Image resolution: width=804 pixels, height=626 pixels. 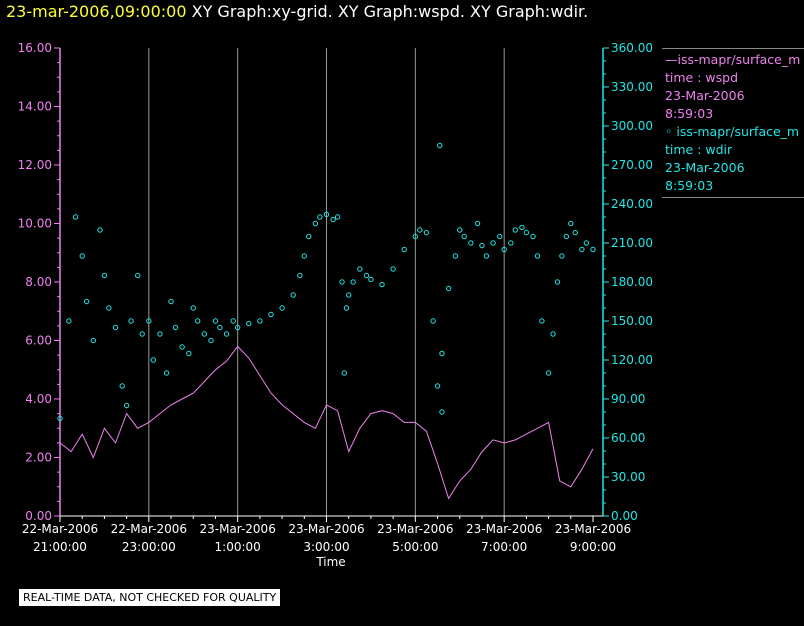 I want to click on right-y-tick-label: 300.00, so click(x=632, y=126).